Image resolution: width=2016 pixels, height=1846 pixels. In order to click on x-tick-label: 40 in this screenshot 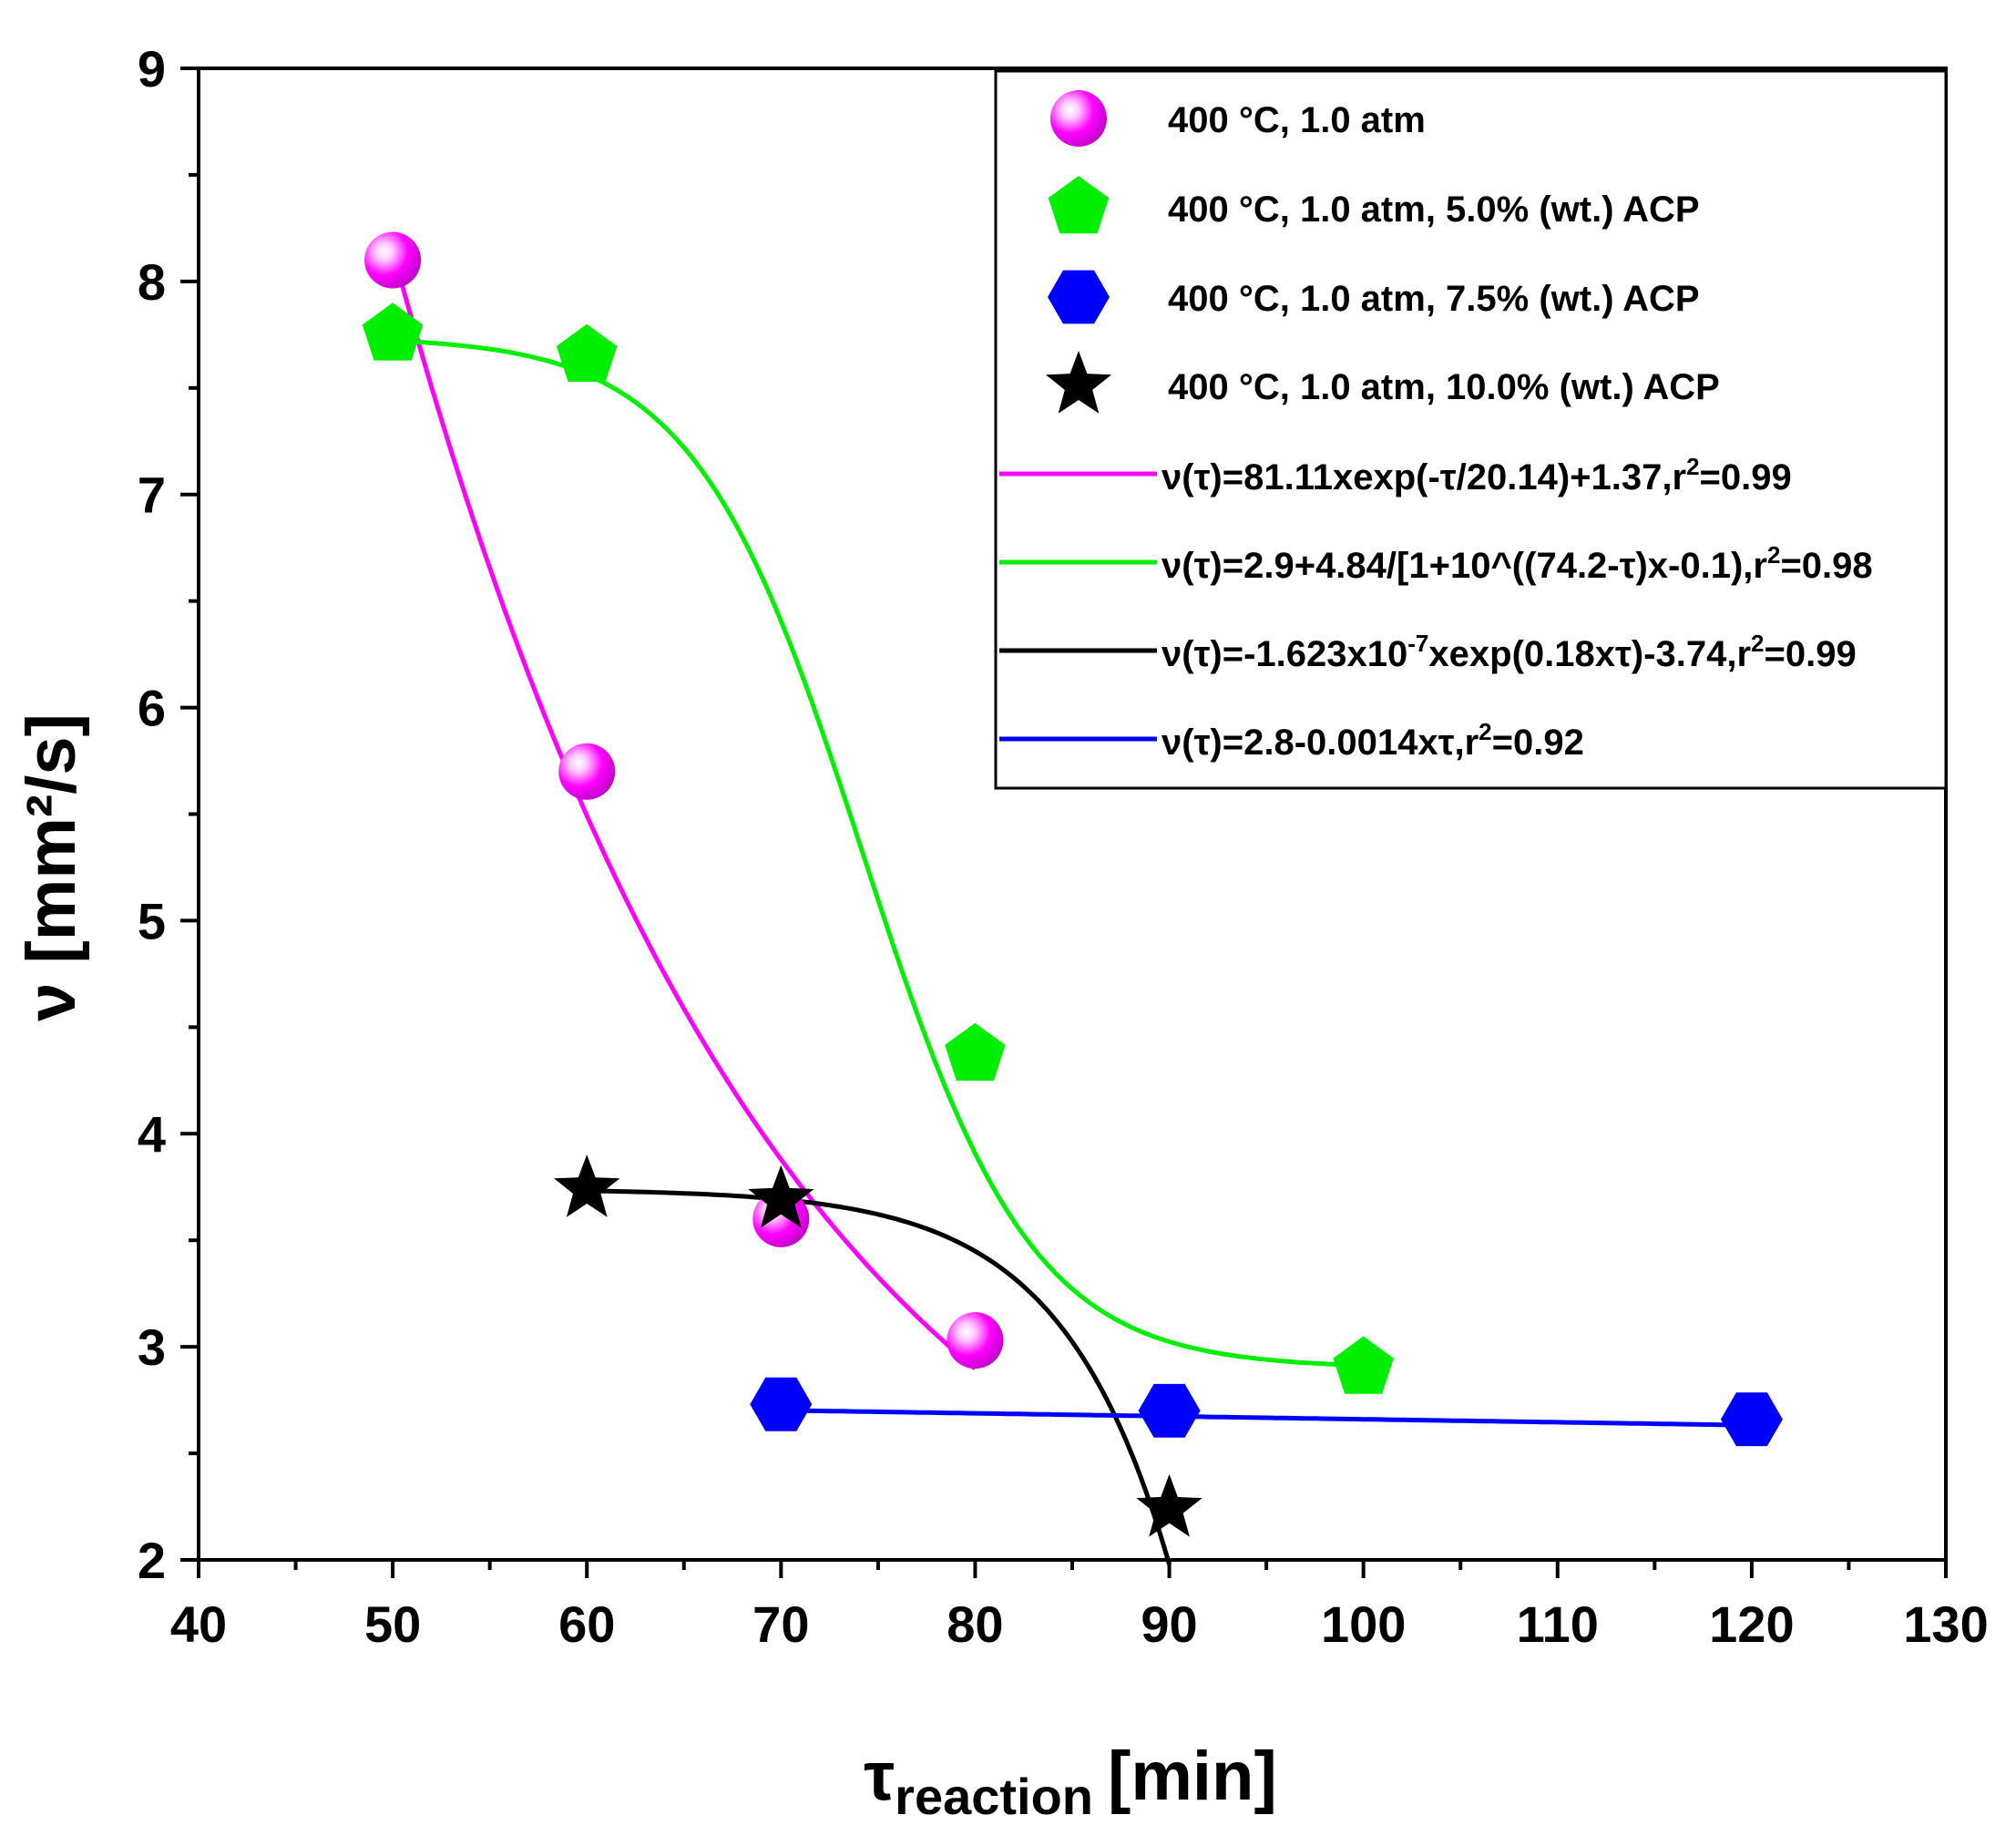, I will do `click(198, 1624)`.